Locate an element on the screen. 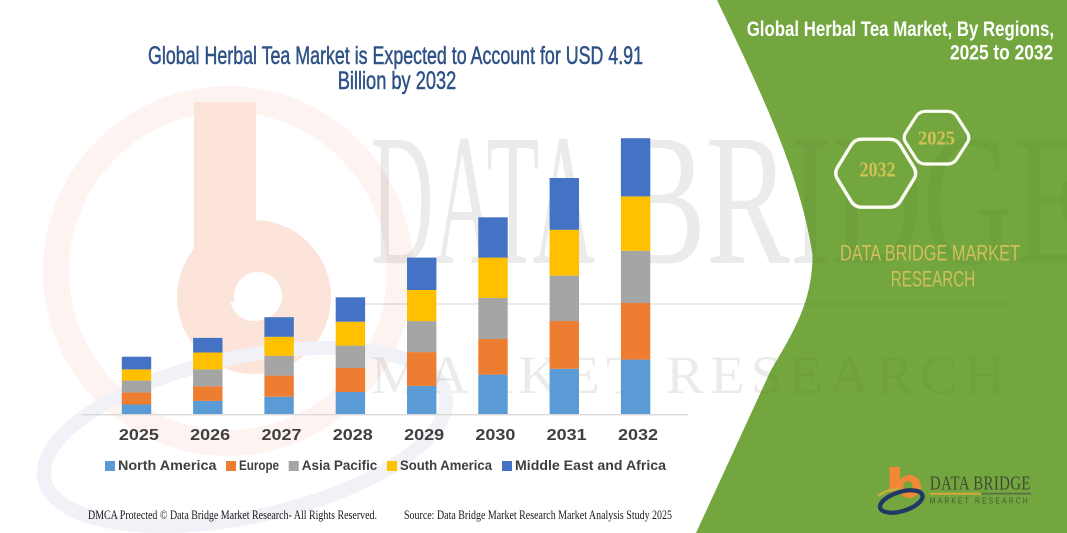  svg-text: Billion by 2032 is located at coordinates (397, 81).